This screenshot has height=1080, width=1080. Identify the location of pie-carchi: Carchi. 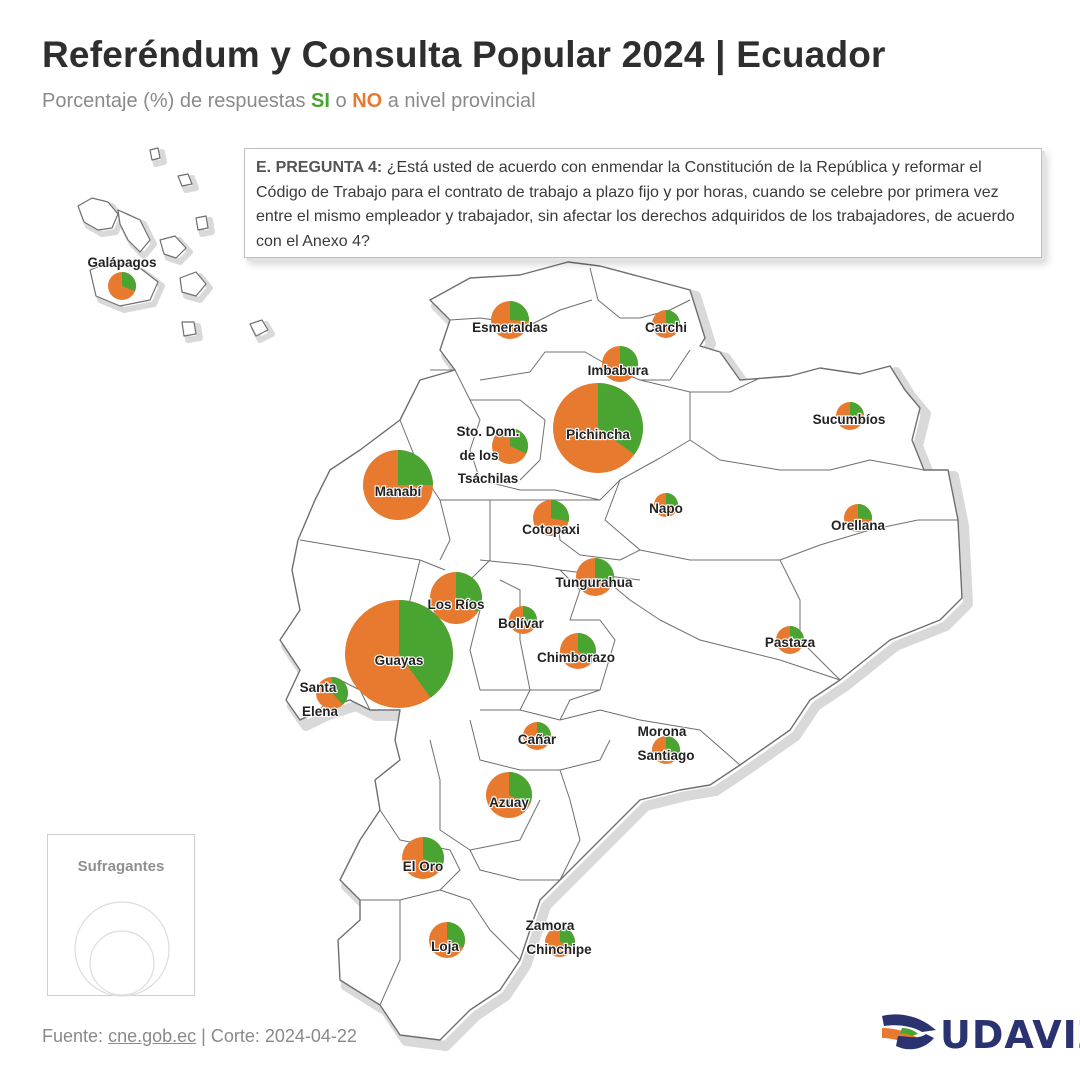
(666, 324).